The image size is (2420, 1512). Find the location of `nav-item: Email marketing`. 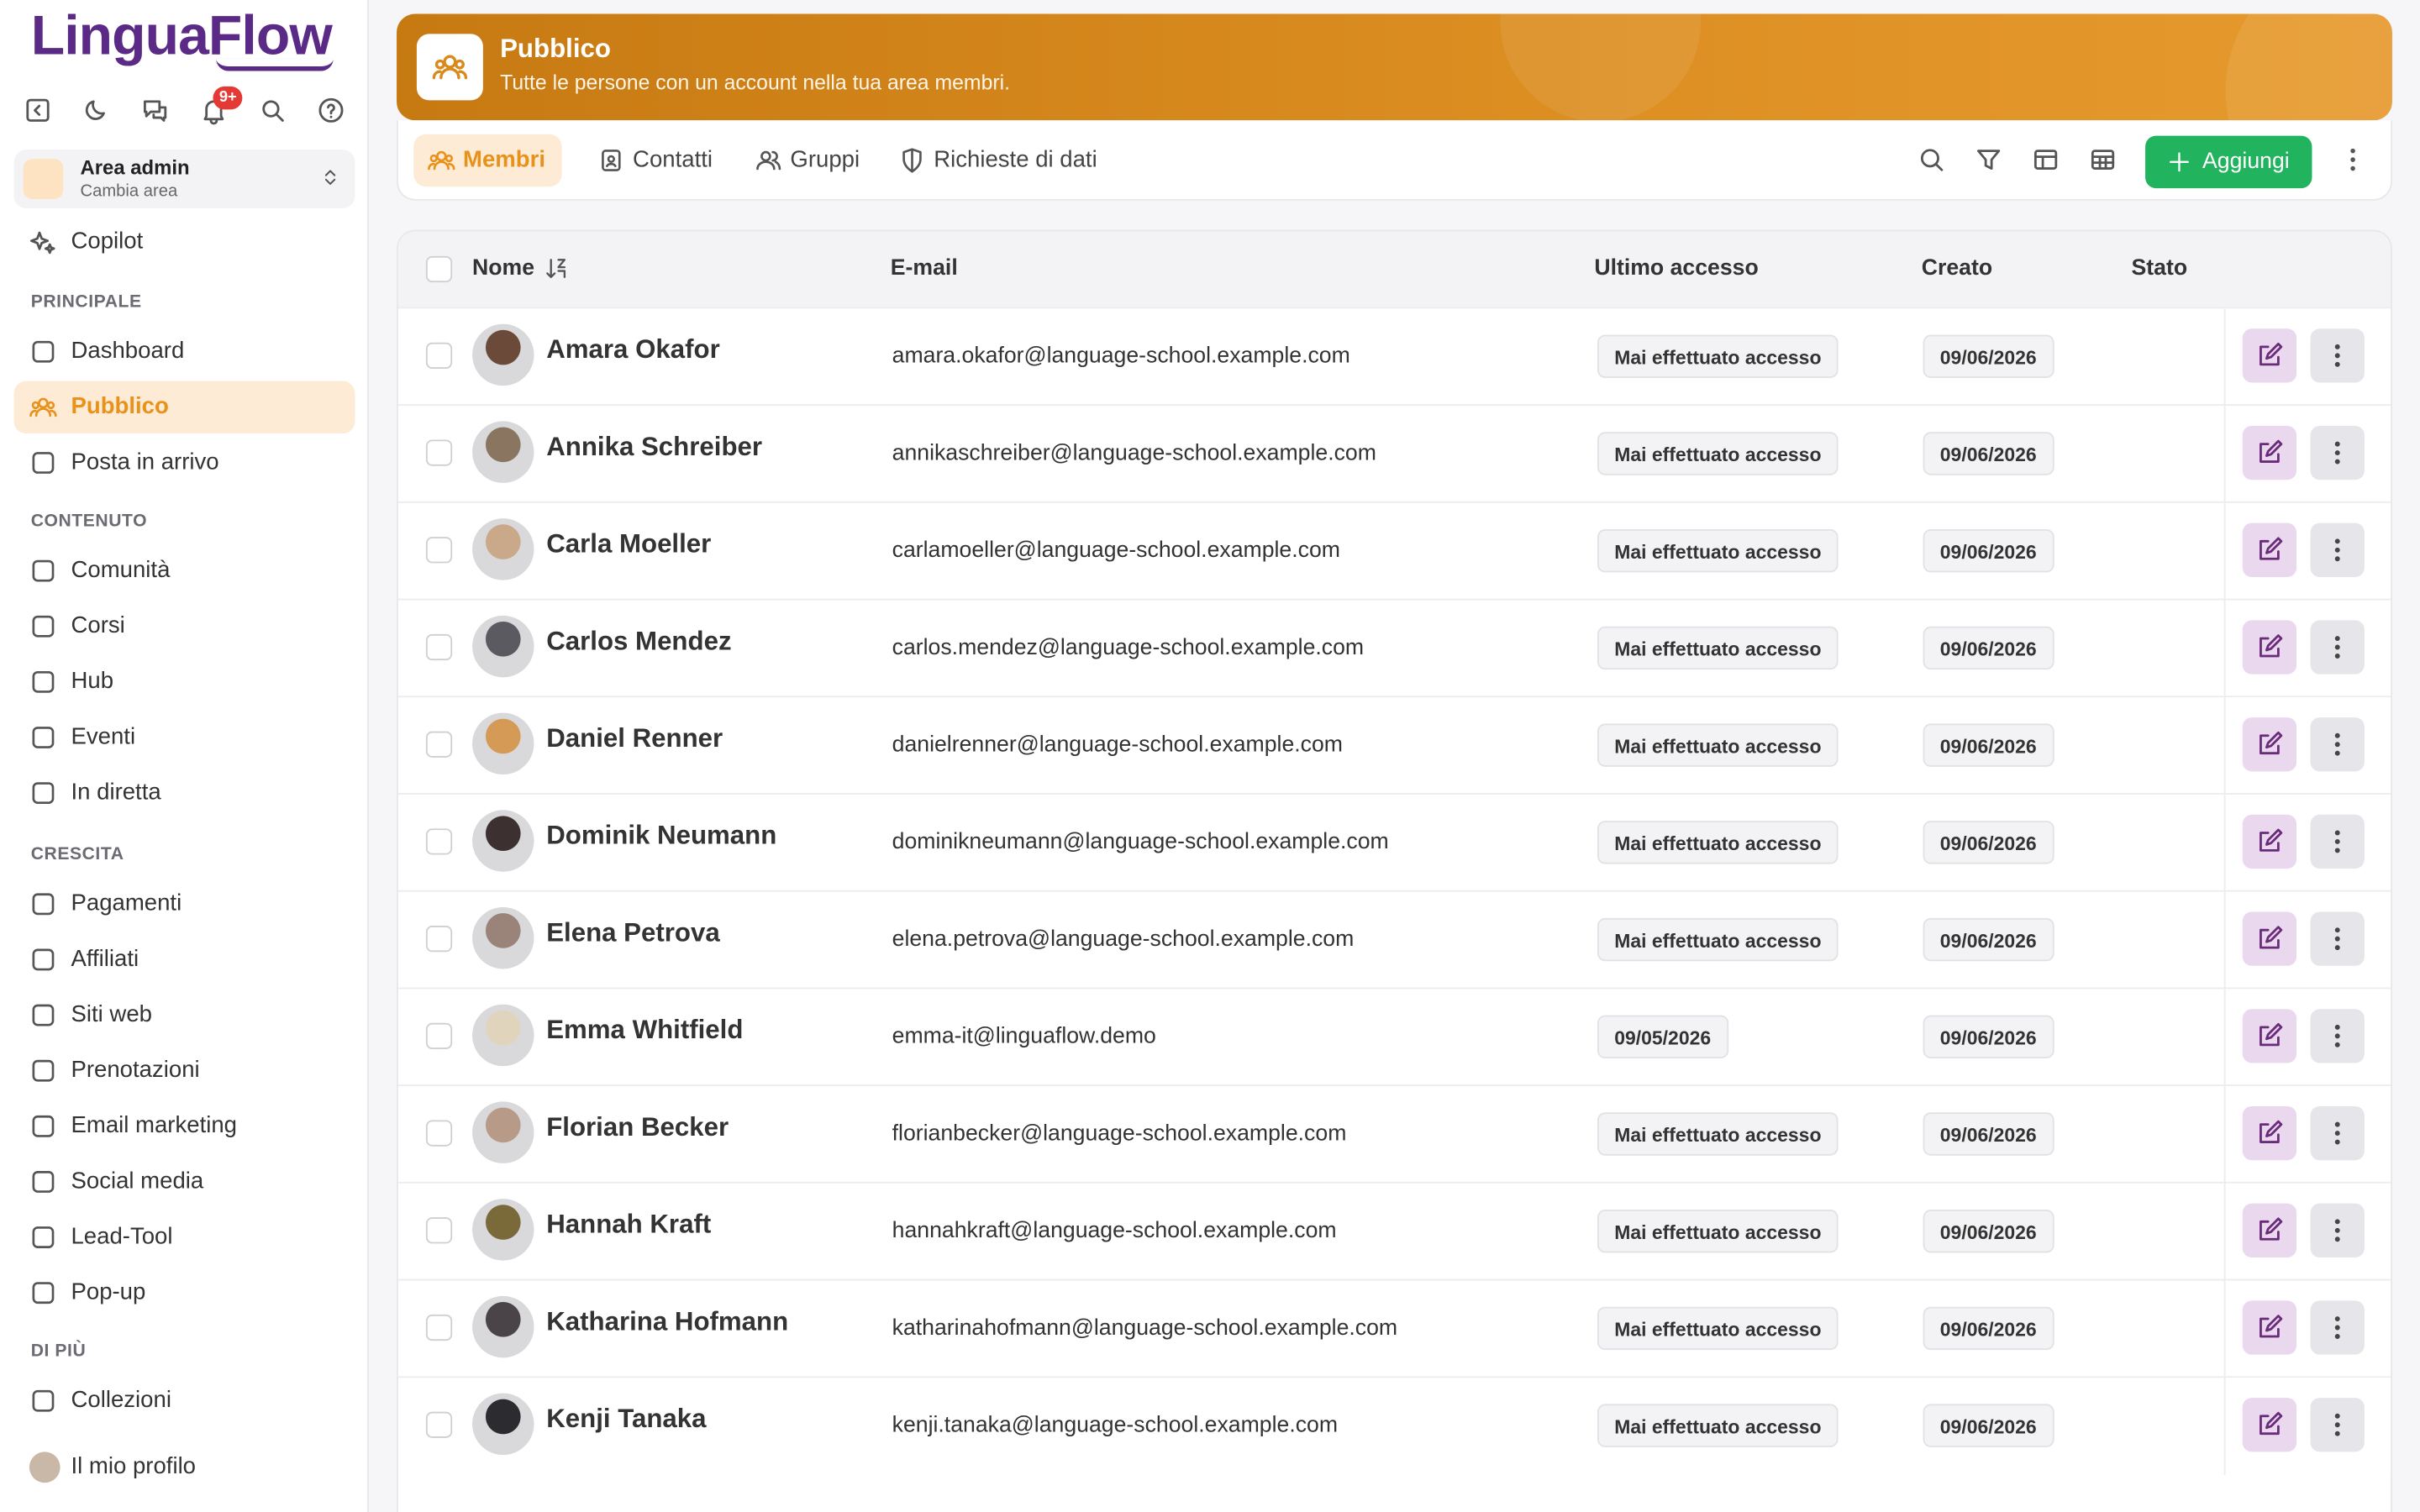

nav-item: Email marketing is located at coordinates (184, 1126).